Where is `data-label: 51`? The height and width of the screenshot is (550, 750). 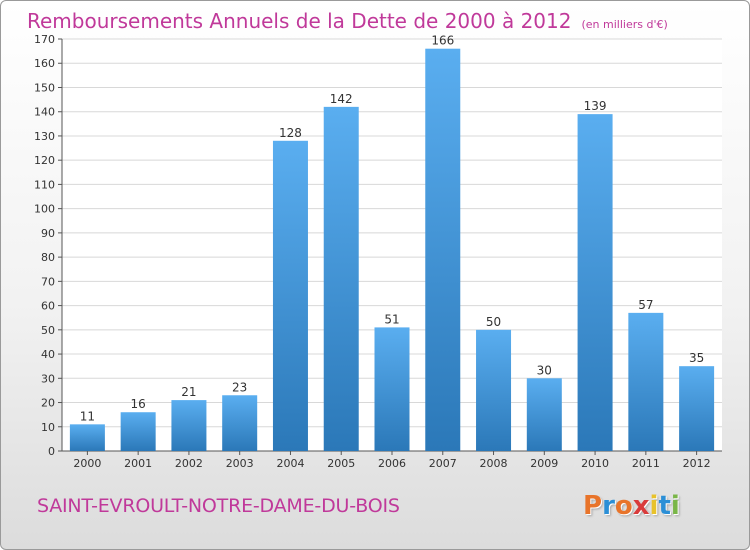
data-label: 51 is located at coordinates (391, 319).